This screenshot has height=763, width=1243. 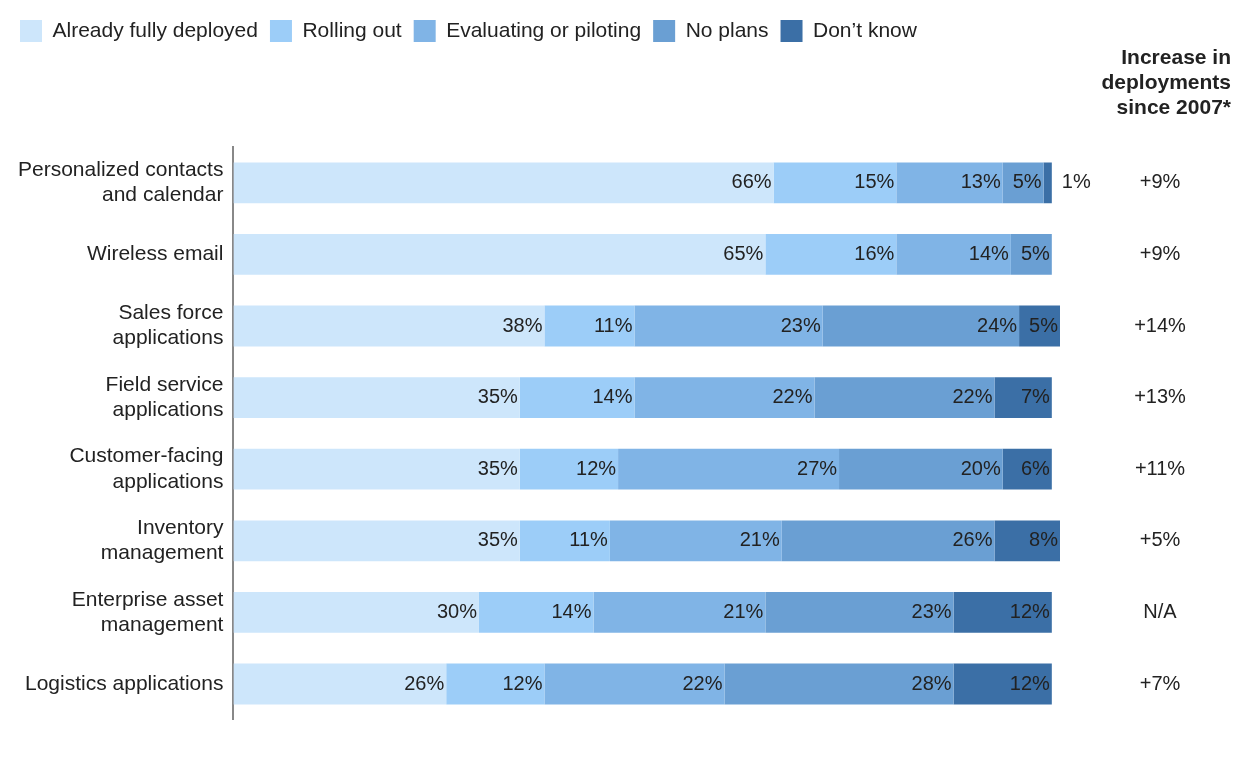 What do you see at coordinates (743, 252) in the screenshot?
I see `data-label: 65%` at bounding box center [743, 252].